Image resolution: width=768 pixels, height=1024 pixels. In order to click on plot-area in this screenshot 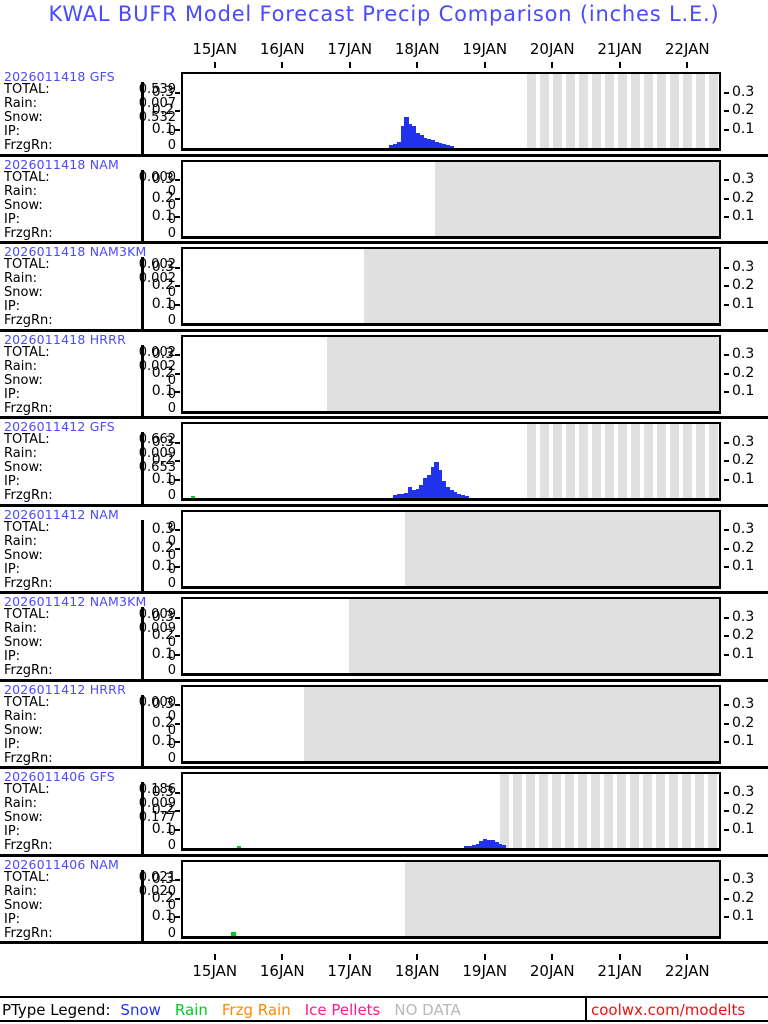, I will do `click(451, 549)`.